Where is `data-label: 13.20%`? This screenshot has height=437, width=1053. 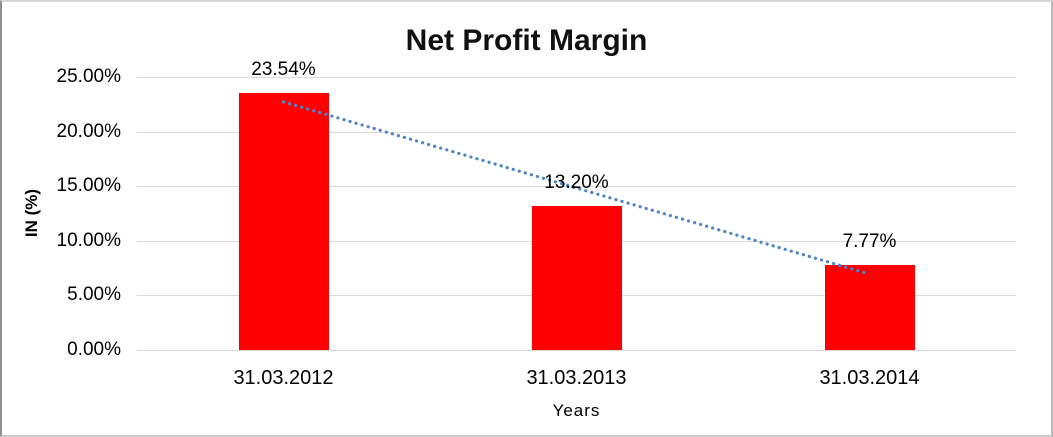 data-label: 13.20% is located at coordinates (576, 182).